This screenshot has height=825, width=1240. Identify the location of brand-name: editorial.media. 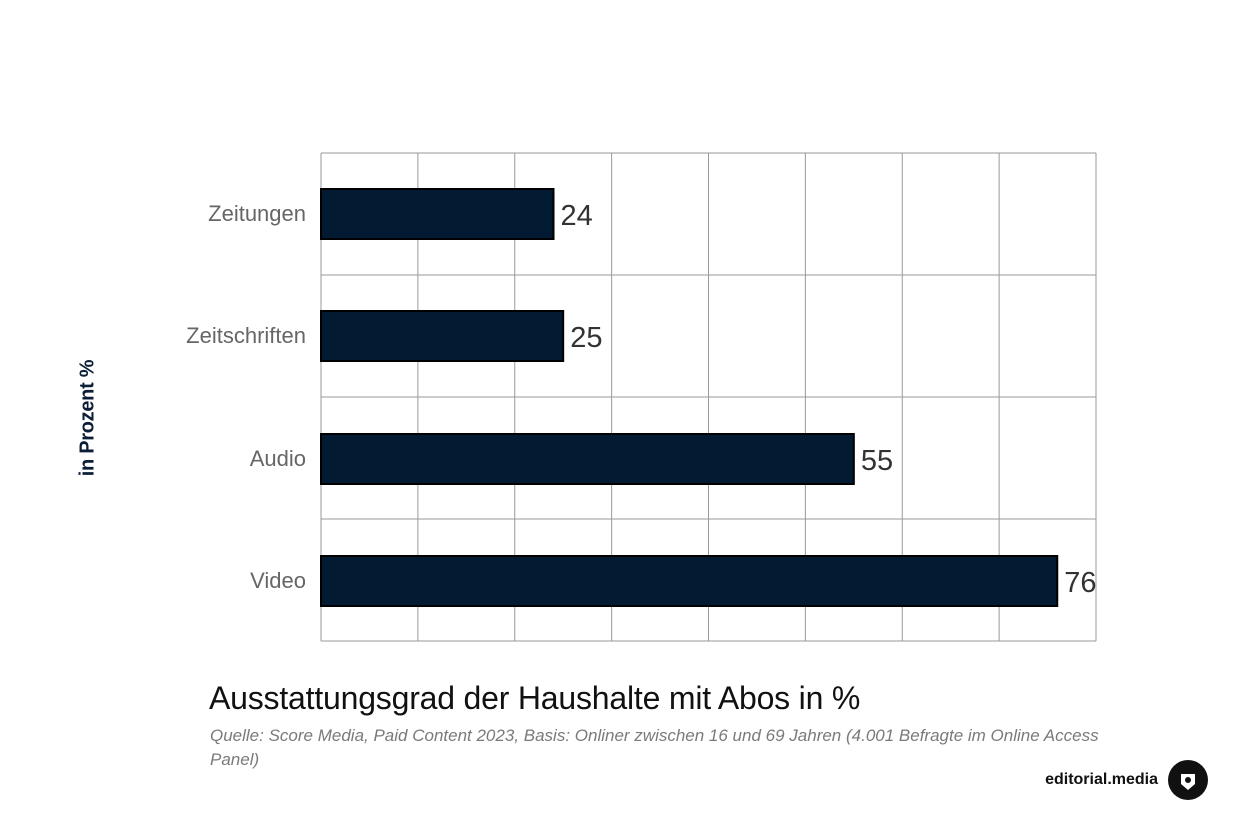
(1101, 779).